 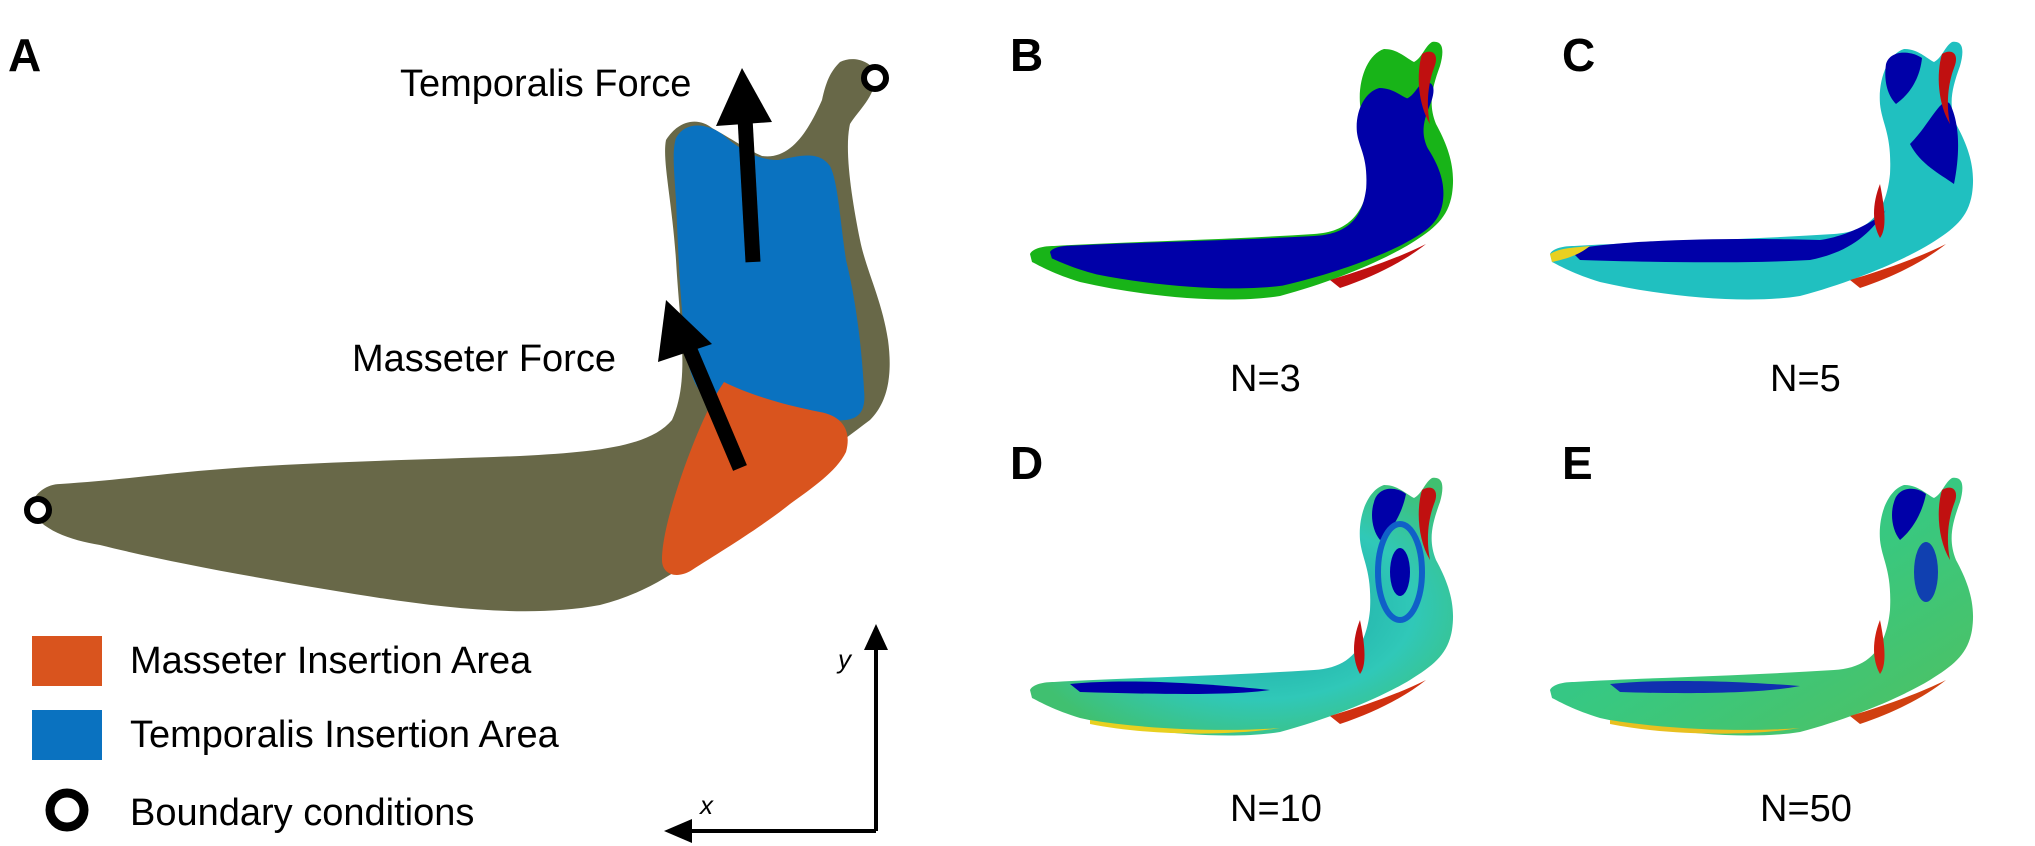 What do you see at coordinates (67, 735) in the screenshot?
I see `legend-temporalis-swatch` at bounding box center [67, 735].